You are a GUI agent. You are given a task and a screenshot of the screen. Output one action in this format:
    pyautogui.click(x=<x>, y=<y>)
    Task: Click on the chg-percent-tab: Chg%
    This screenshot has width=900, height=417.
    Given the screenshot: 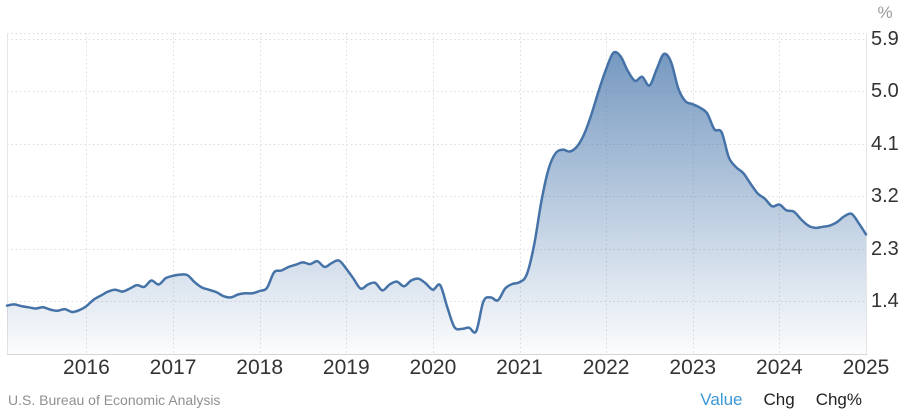 What is the action you would take?
    pyautogui.click(x=838, y=399)
    